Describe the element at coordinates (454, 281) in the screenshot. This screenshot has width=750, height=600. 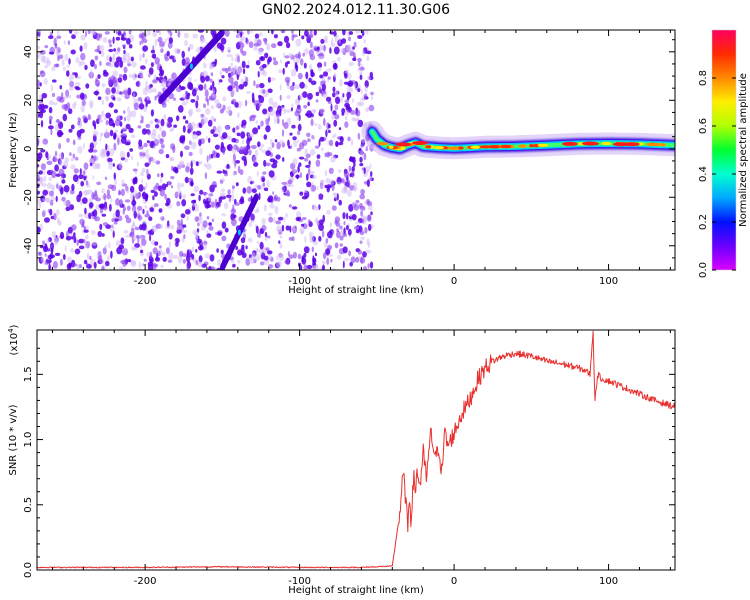
I see `x-tick-label: 0` at that location.